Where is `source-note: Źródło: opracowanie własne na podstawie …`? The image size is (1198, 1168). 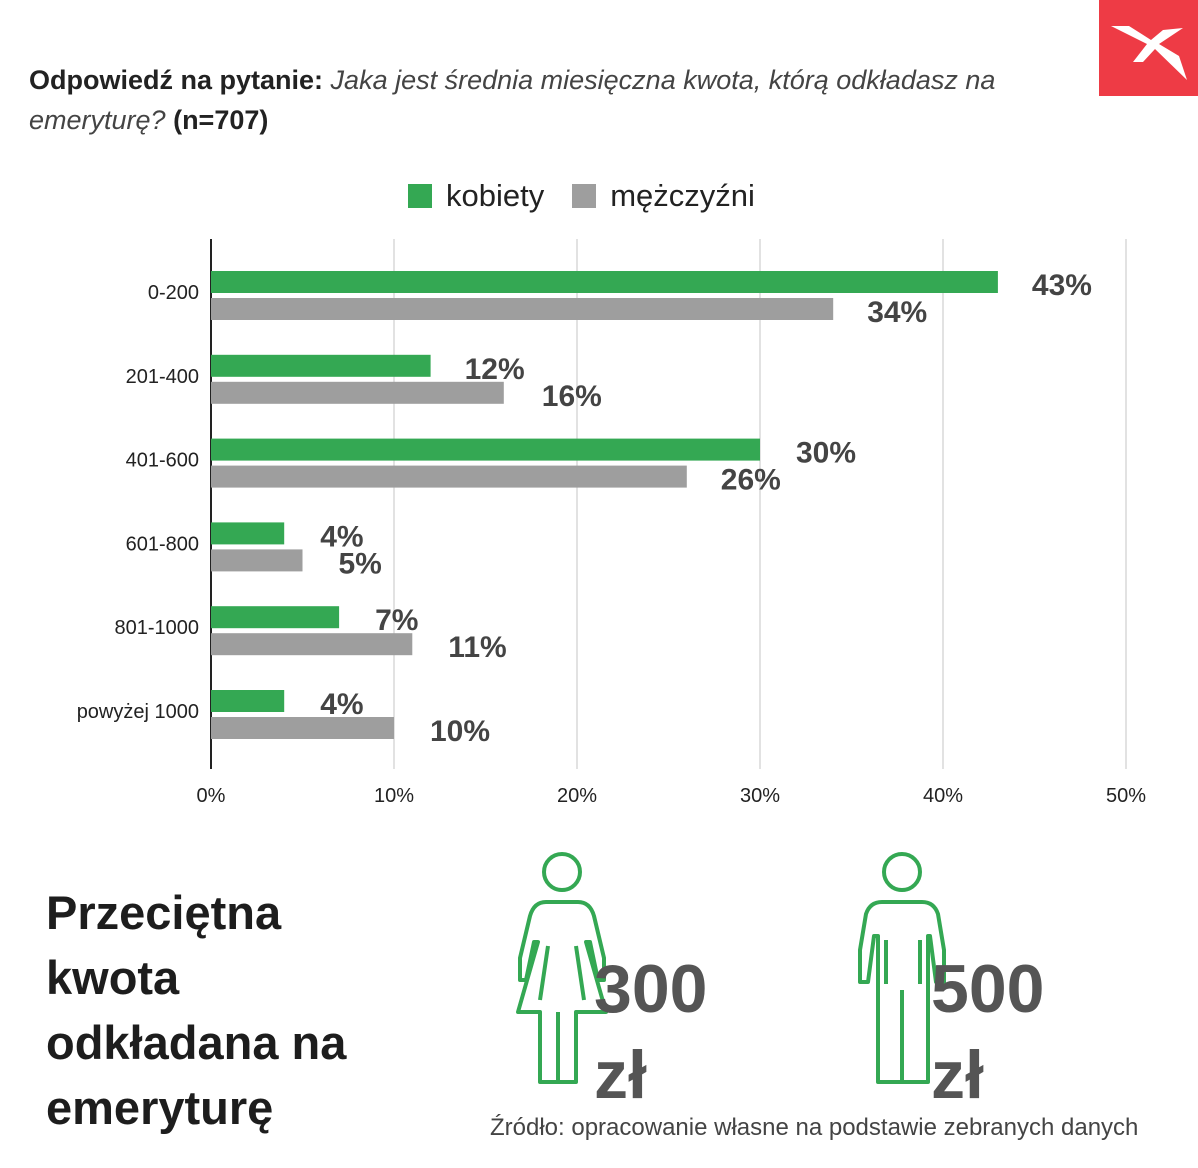
source-note: Źródło: opracowanie własne na podstawie … is located at coordinates (814, 1127).